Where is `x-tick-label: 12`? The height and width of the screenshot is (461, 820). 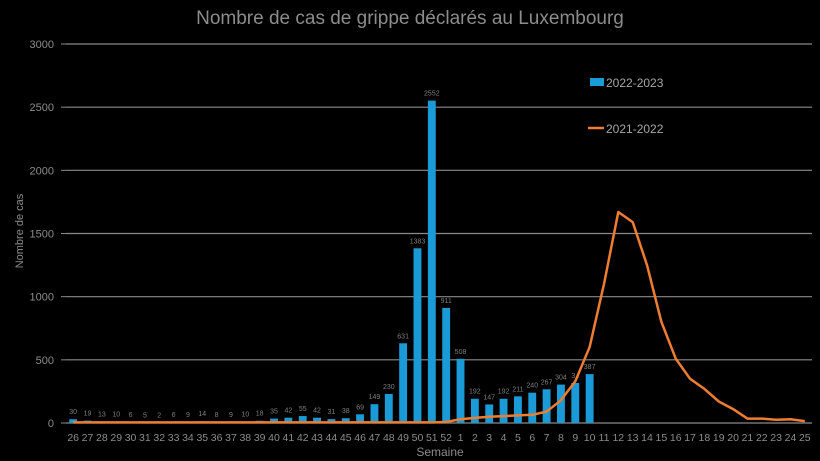 x-tick-label: 12 is located at coordinates (618, 438).